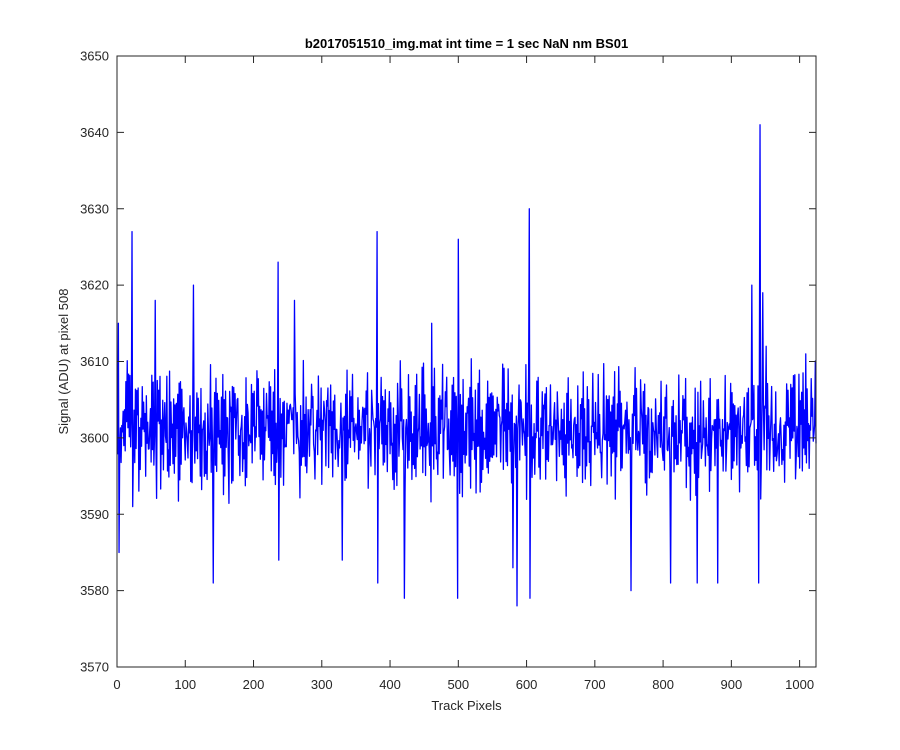 The width and height of the screenshot is (900, 750). I want to click on y-tick-label: 3570, so click(94, 667).